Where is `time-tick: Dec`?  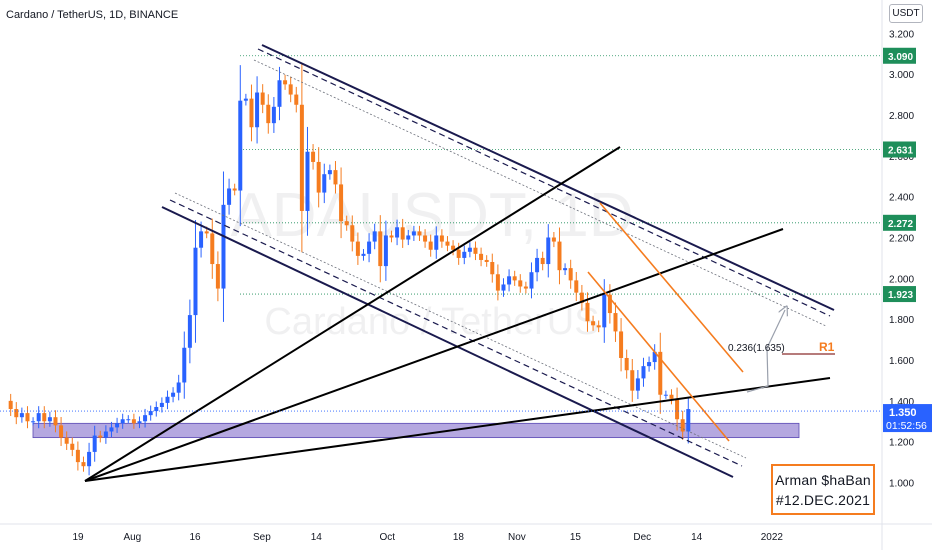 time-tick: Dec is located at coordinates (642, 537).